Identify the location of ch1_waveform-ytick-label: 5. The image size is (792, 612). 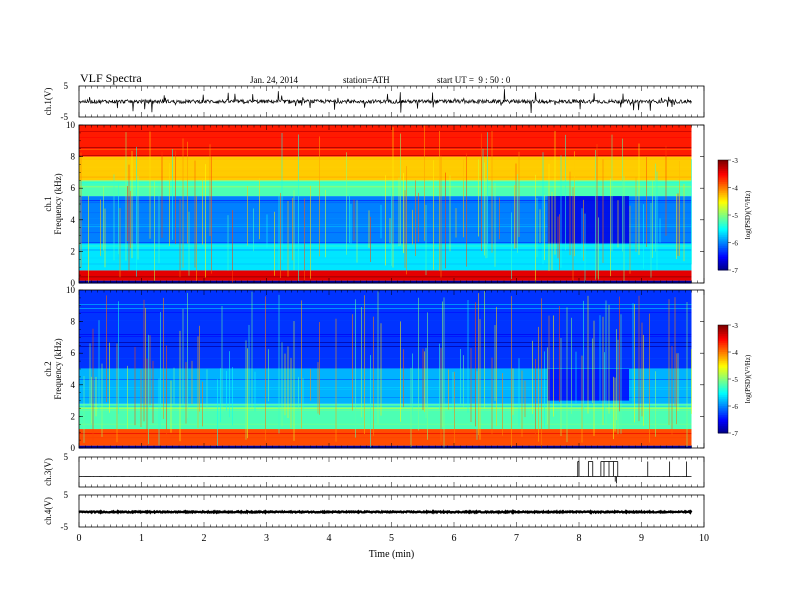
(66, 86).